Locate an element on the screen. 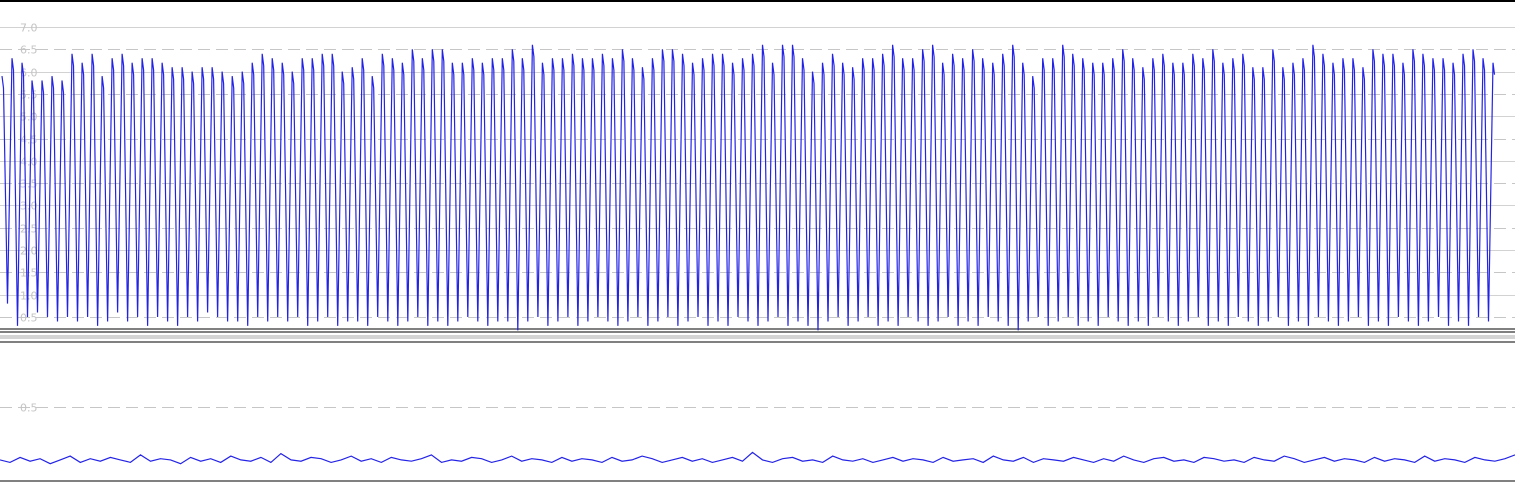 This screenshot has height=483, width=1515. panel-splitter is located at coordinates (757, 337).